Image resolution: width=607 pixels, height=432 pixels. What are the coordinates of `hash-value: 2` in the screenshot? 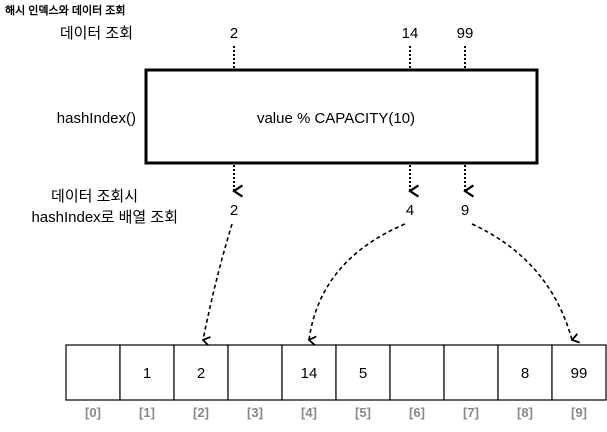 It's located at (234, 210).